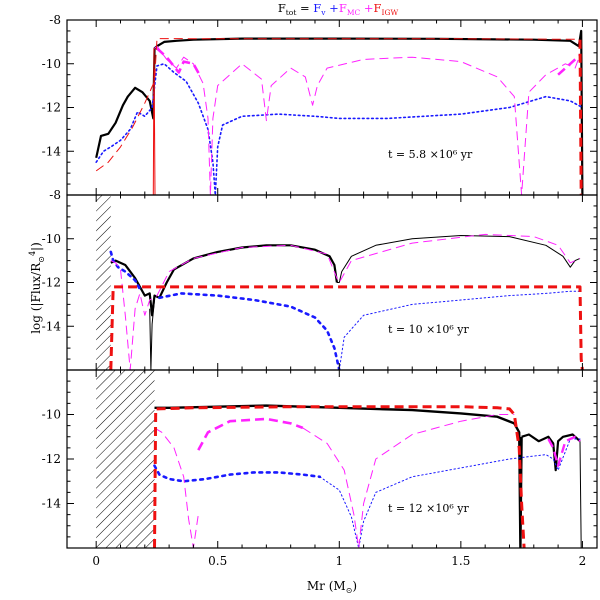  What do you see at coordinates (343, 8) in the screenshot?
I see `title-part-2: F` at bounding box center [343, 8].